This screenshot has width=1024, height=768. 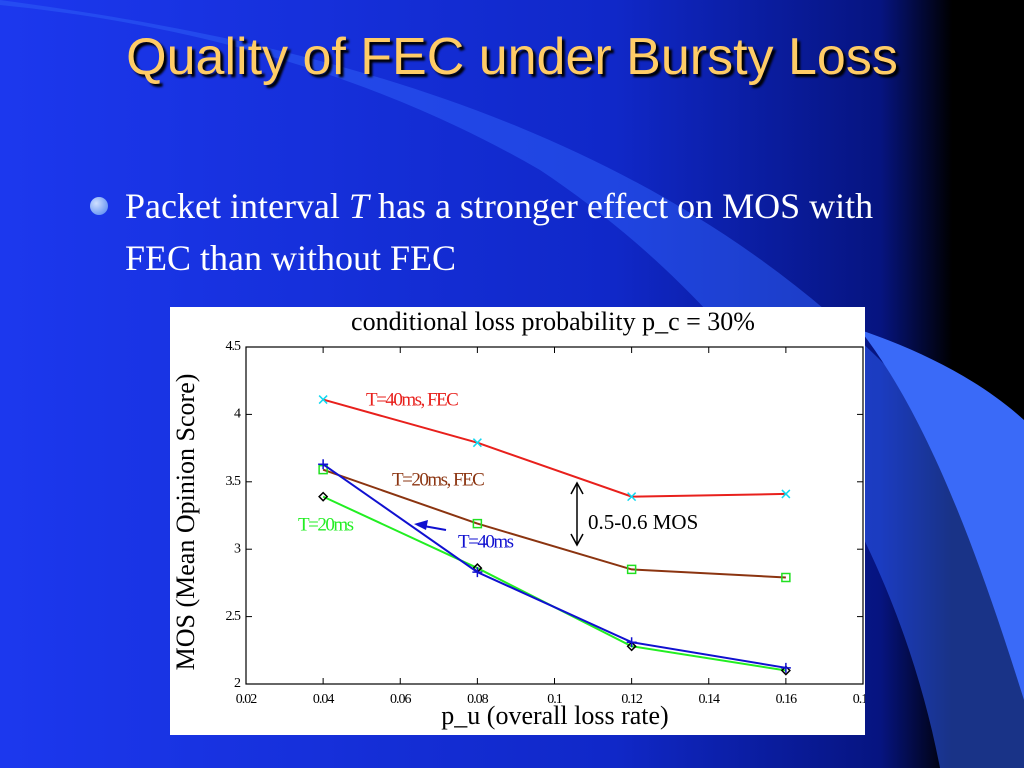 I want to click on x-tick-label: 0.06, so click(x=401, y=699).